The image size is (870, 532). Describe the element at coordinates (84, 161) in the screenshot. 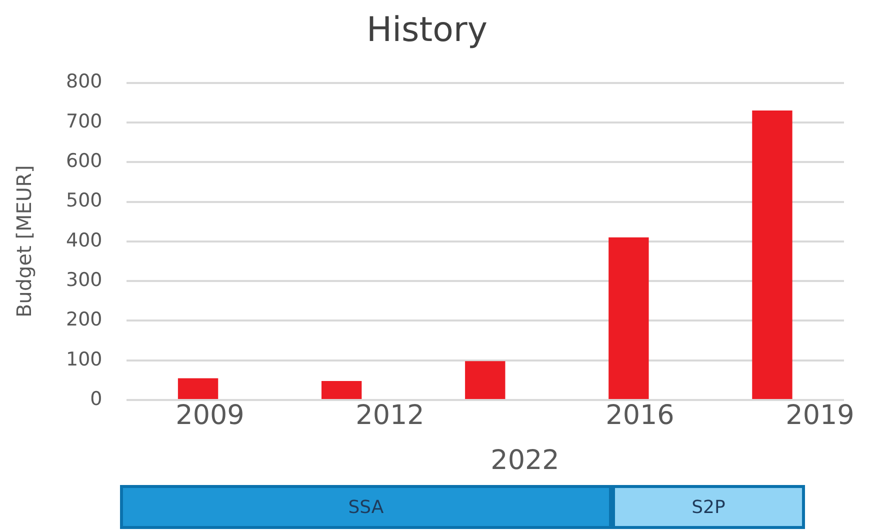

I see `y-tick-label: 600` at that location.